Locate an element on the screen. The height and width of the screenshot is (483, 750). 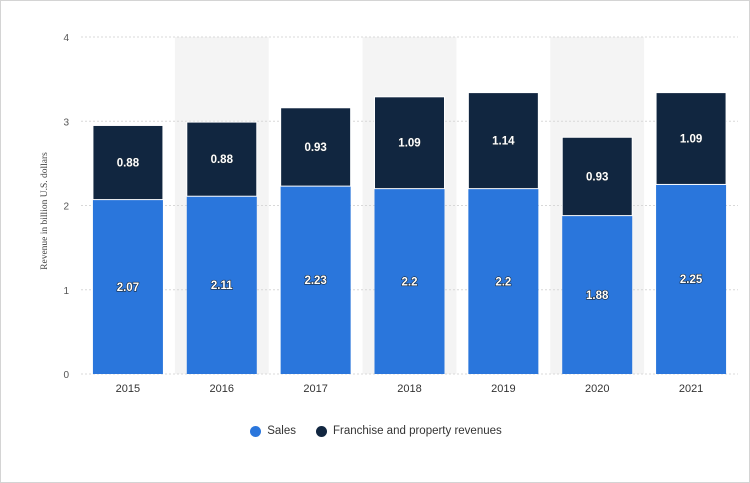
bar-franchise-2017 is located at coordinates (316, 147).